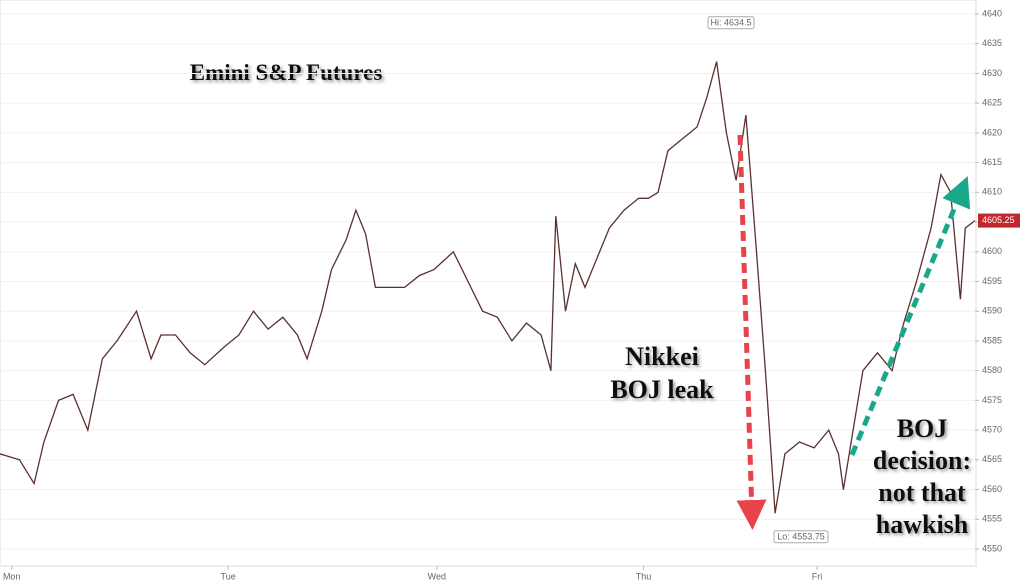 Image resolution: width=1024 pixels, height=584 pixels. Describe the element at coordinates (992, 192) in the screenshot. I see `y-tick-label: 4610` at that location.